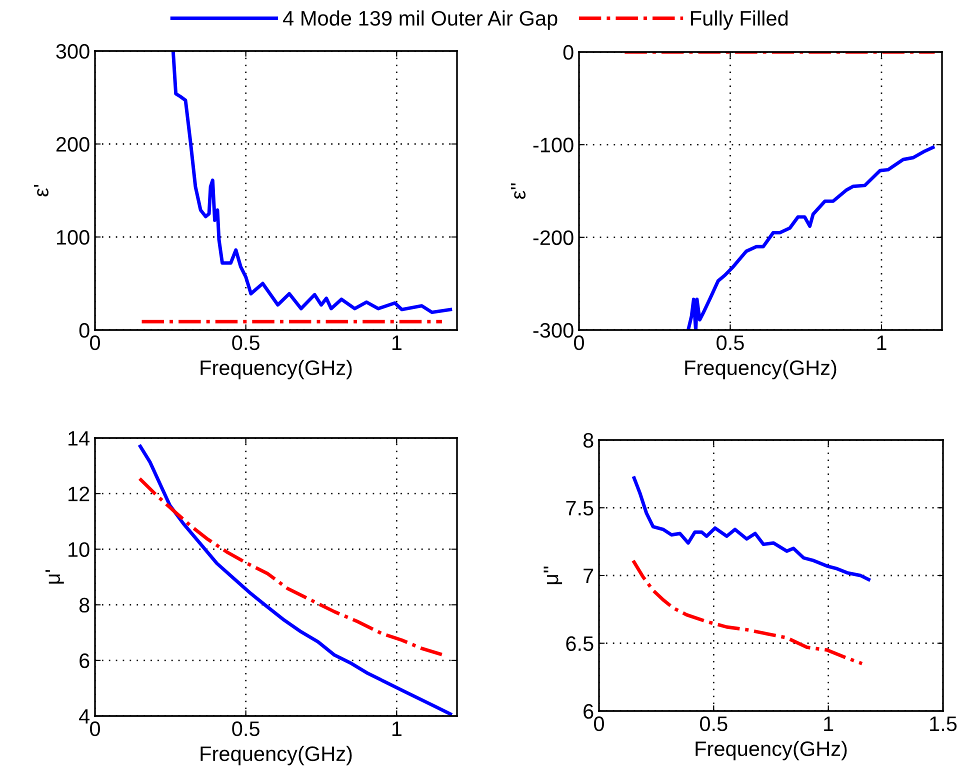 The width and height of the screenshot is (961, 784). I want to click on y-axis-title: μ', so click(55, 577).